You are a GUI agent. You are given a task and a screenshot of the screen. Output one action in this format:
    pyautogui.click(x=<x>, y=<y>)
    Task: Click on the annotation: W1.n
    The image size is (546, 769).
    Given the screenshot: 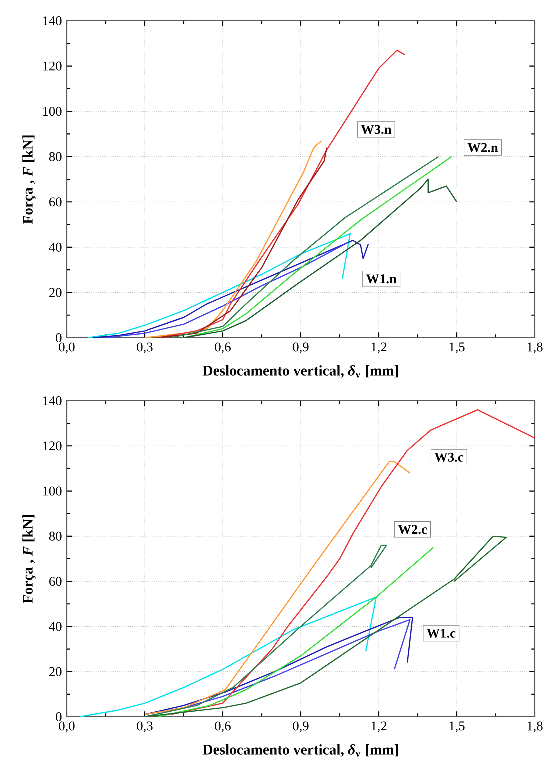 What is the action you would take?
    pyautogui.click(x=381, y=279)
    